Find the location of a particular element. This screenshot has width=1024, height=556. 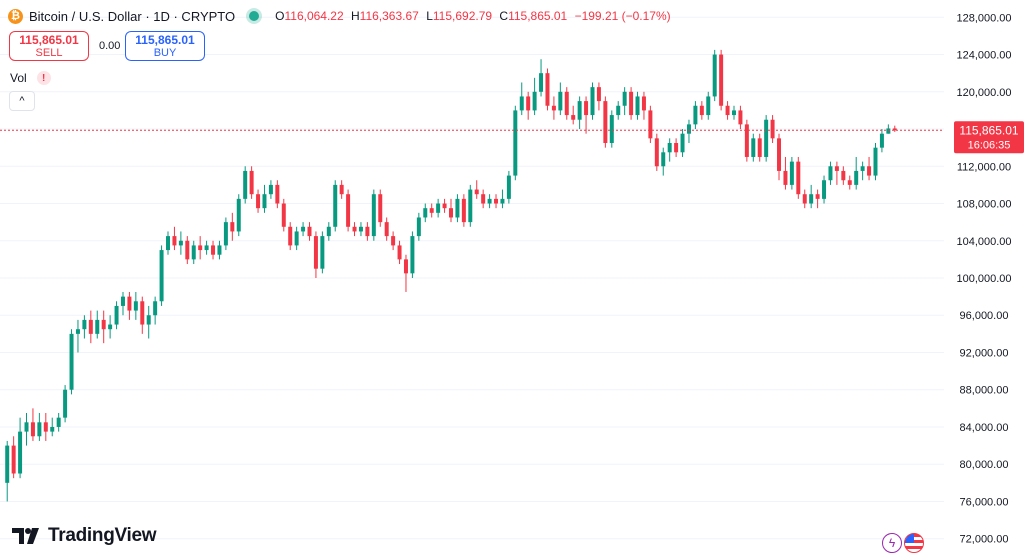

buy-price: 115,865.01 is located at coordinates (165, 40).